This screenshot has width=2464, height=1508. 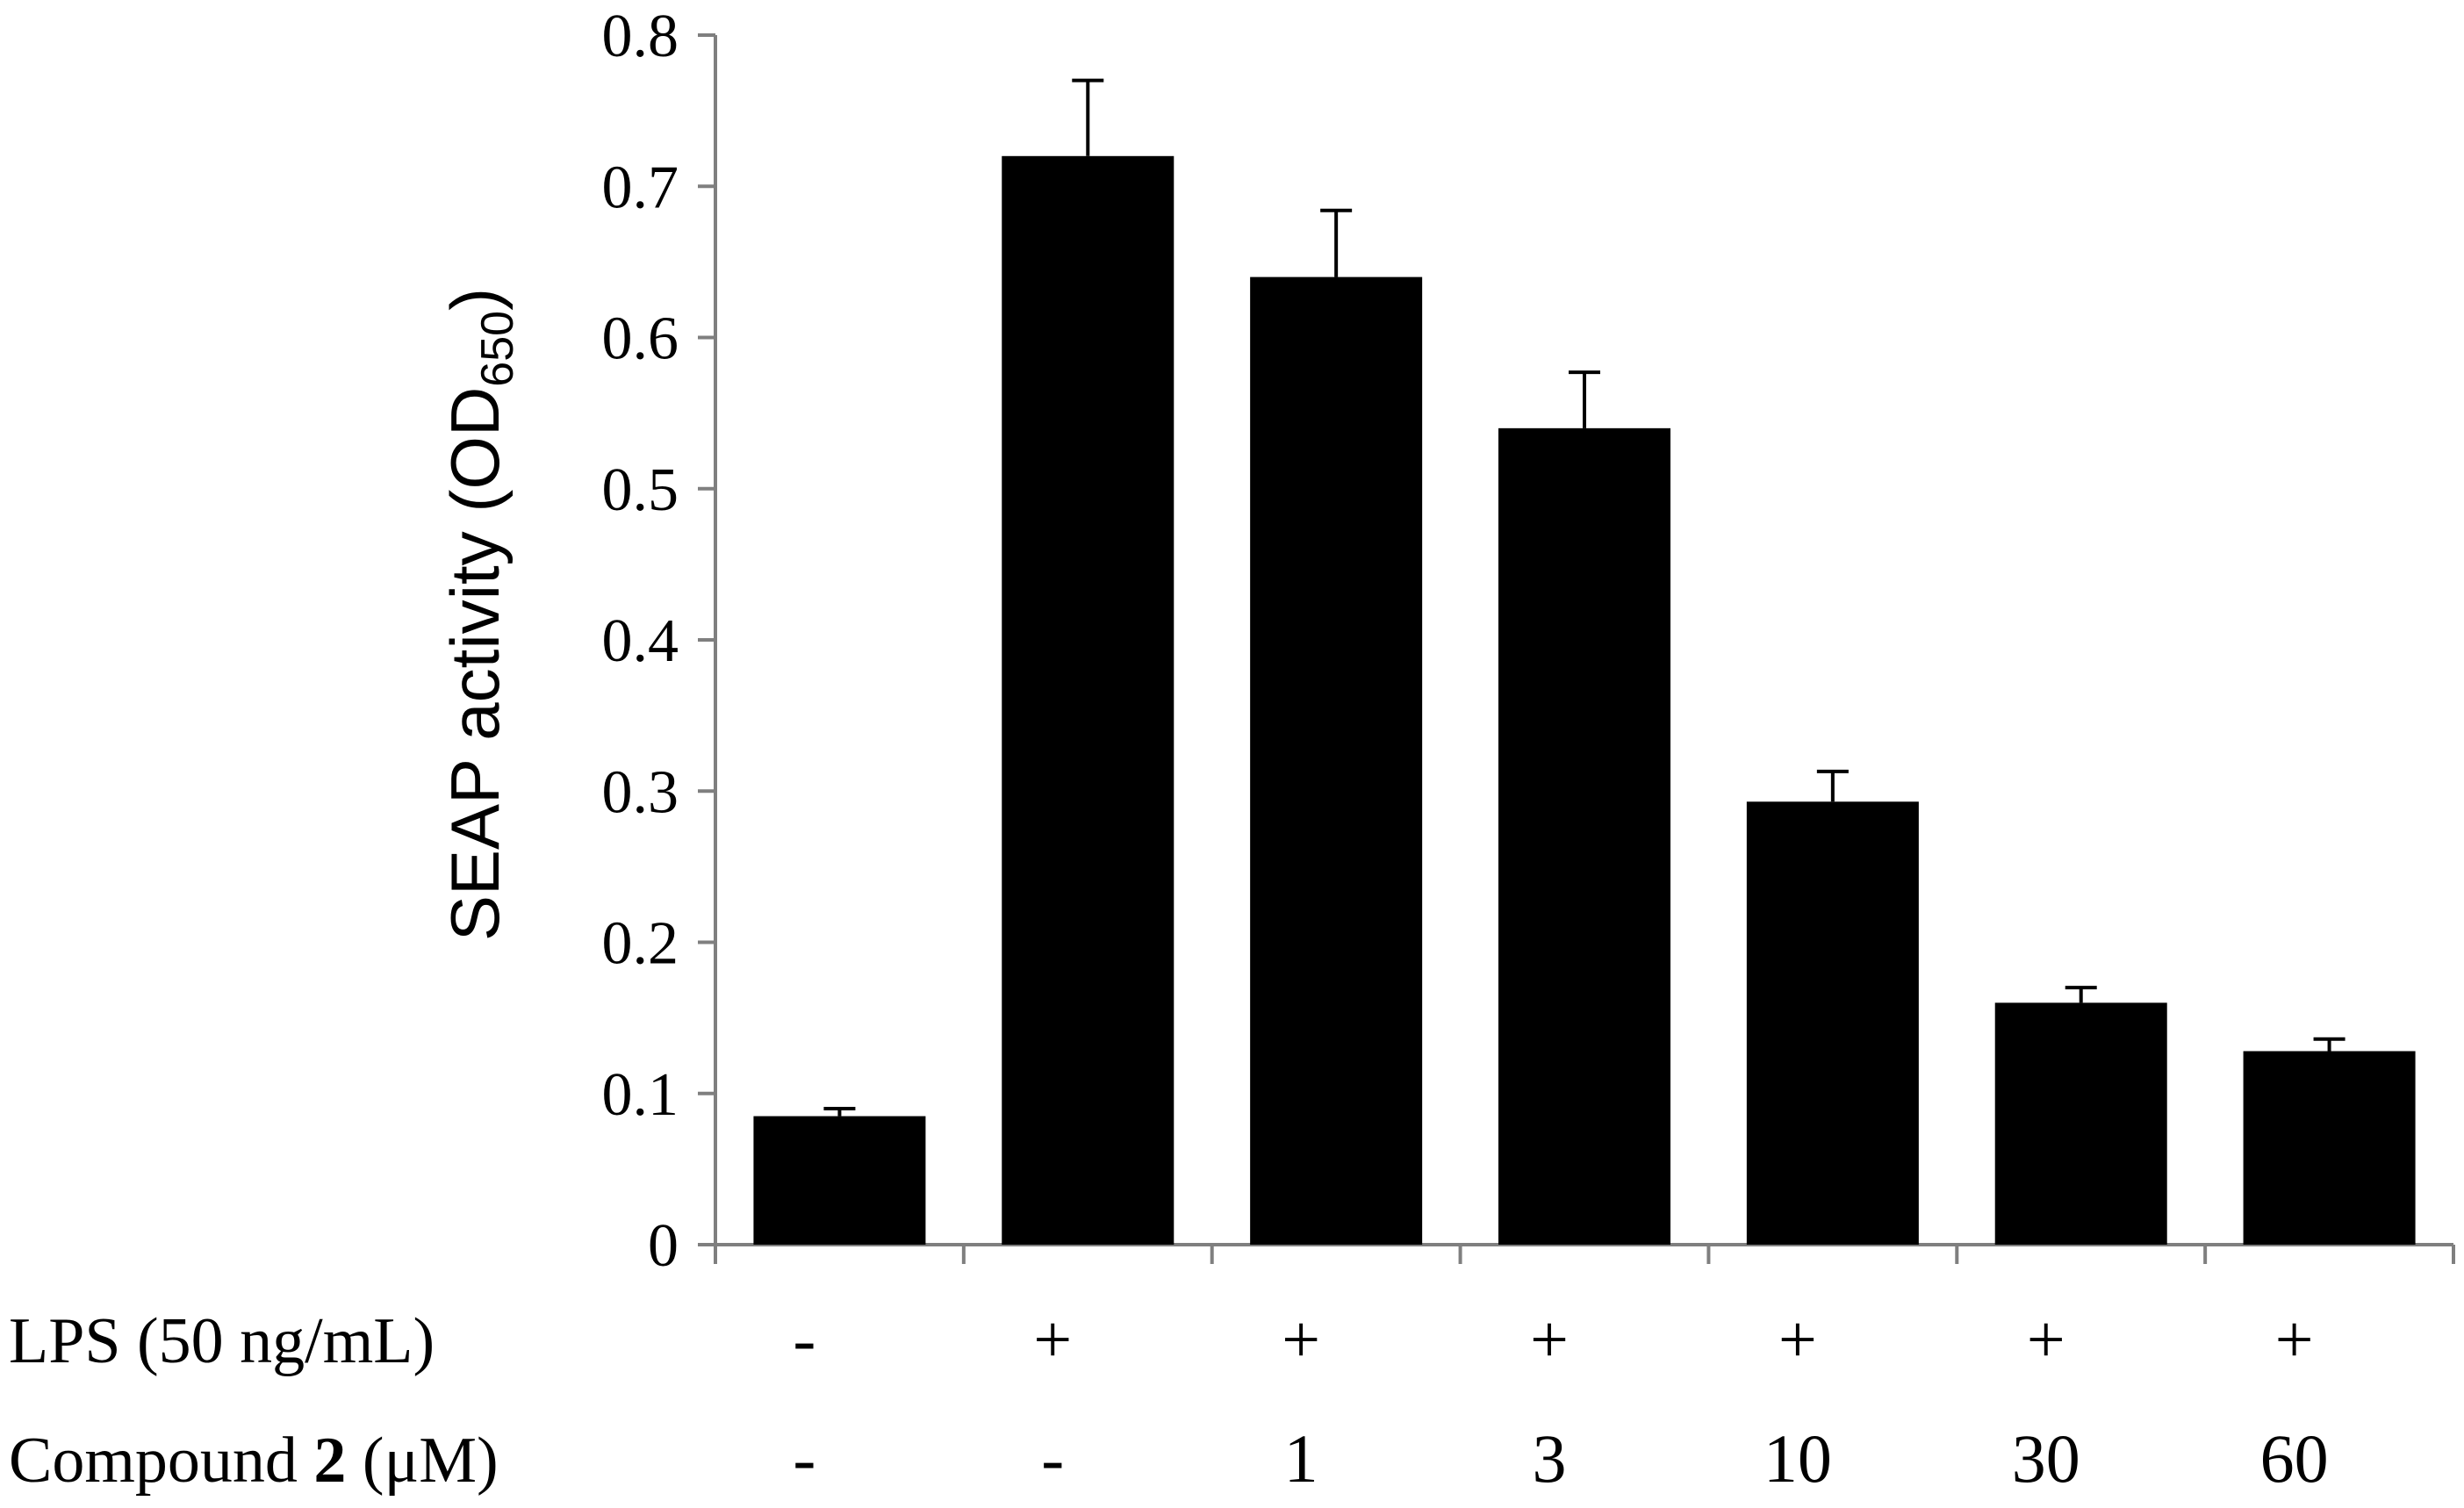 I want to click on y-axis-label-close: ), so click(x=475, y=299).